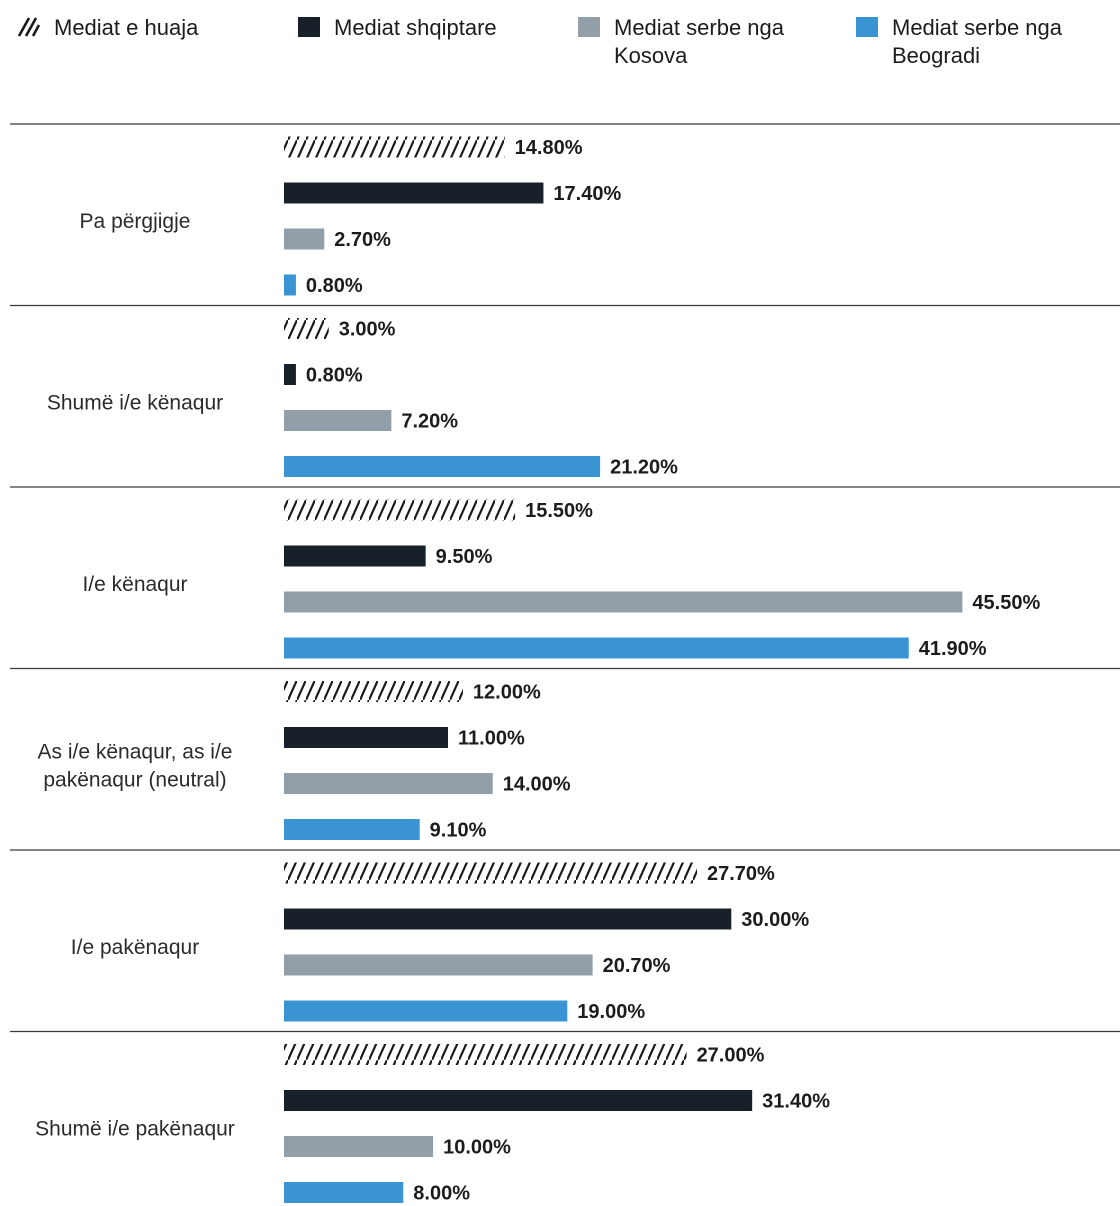 This screenshot has width=1120, height=1206. I want to click on value-label: 20.70%, so click(637, 966).